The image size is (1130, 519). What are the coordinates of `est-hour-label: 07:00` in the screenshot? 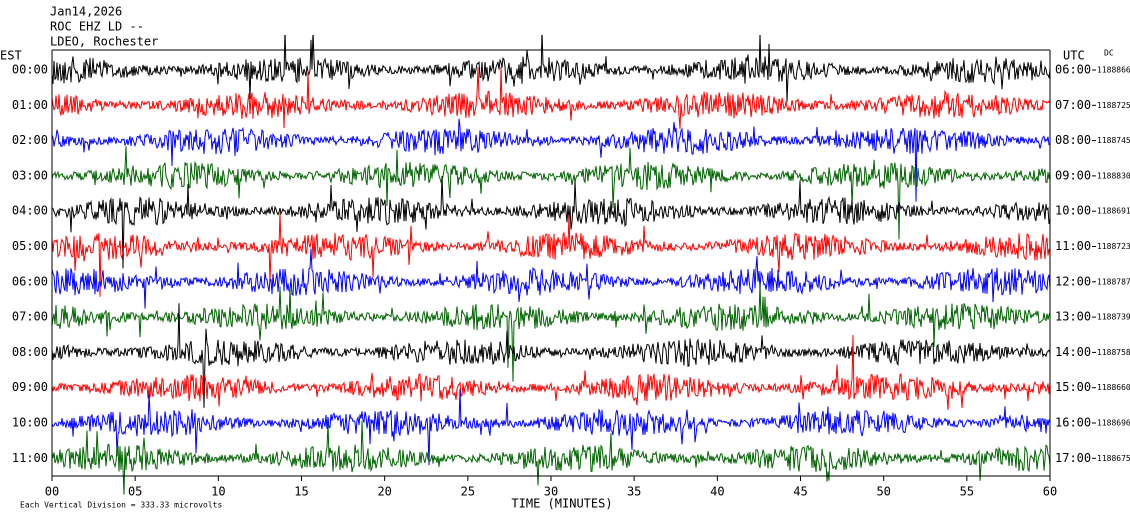 It's located at (30, 317).